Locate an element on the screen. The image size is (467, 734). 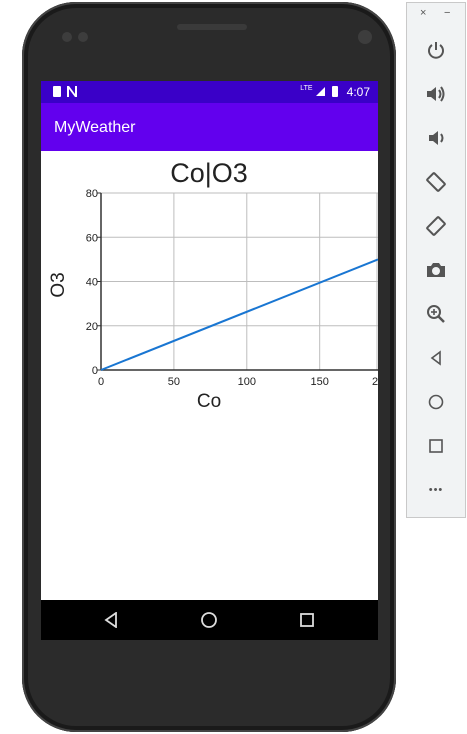
series-line is located at coordinates (239, 314).